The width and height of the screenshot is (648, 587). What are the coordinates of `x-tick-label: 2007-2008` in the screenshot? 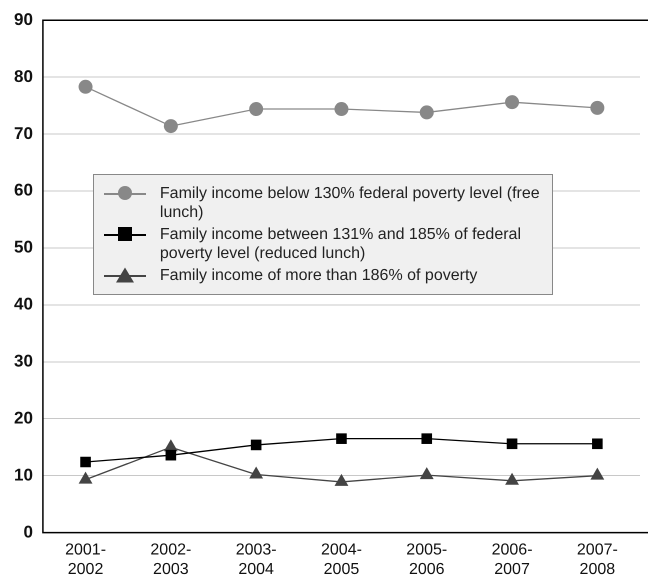 It's located at (597, 560).